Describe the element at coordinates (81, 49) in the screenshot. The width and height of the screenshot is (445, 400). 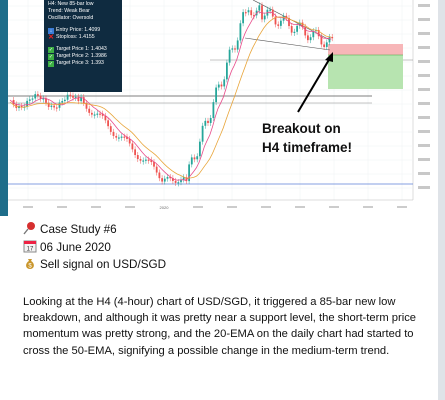
I see `target-1: Target Price 1: 1.4043` at that location.